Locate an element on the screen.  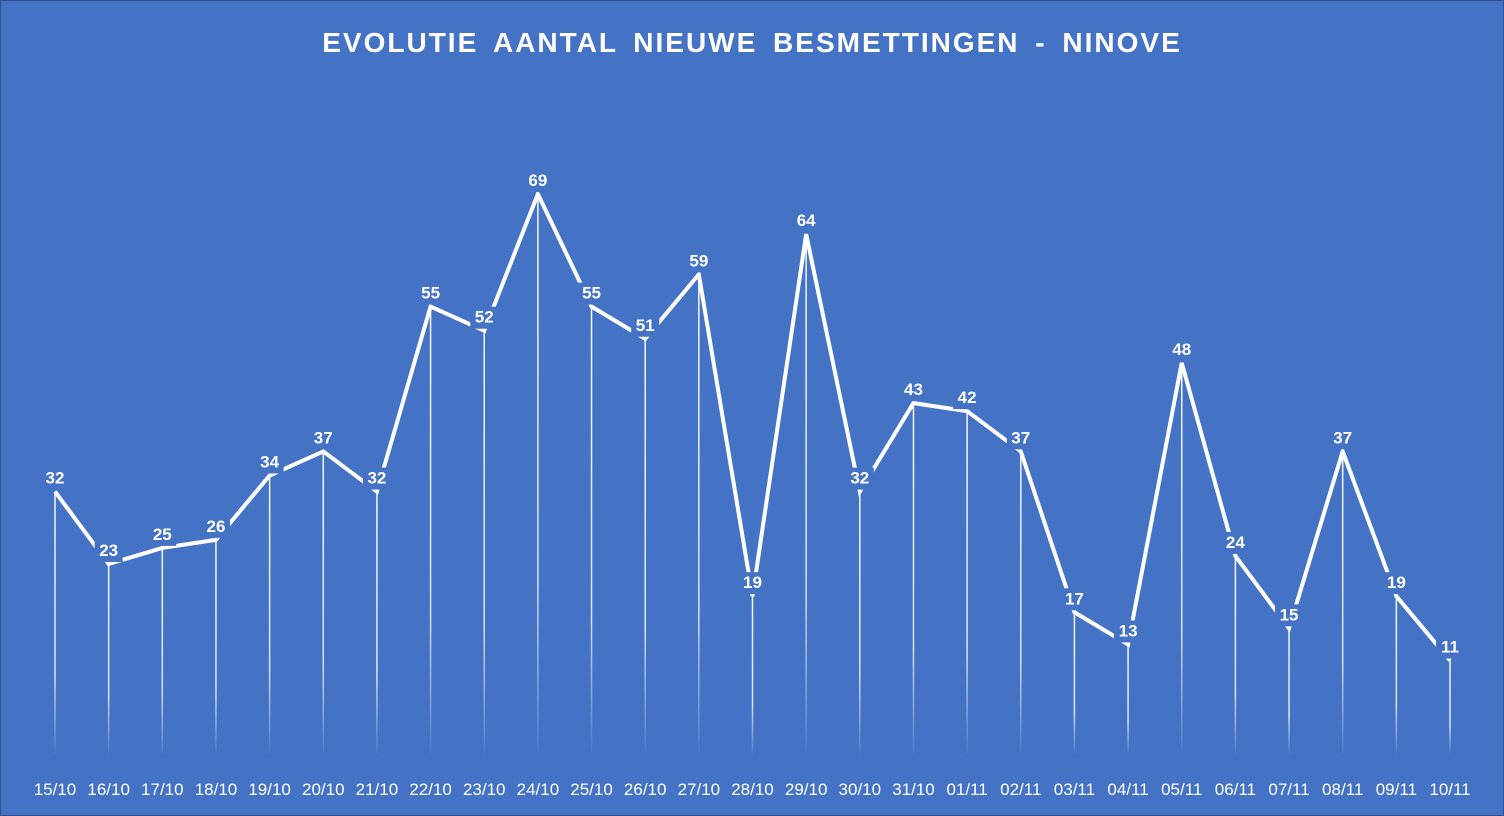
drop-line-18/10 is located at coordinates (216, 646).